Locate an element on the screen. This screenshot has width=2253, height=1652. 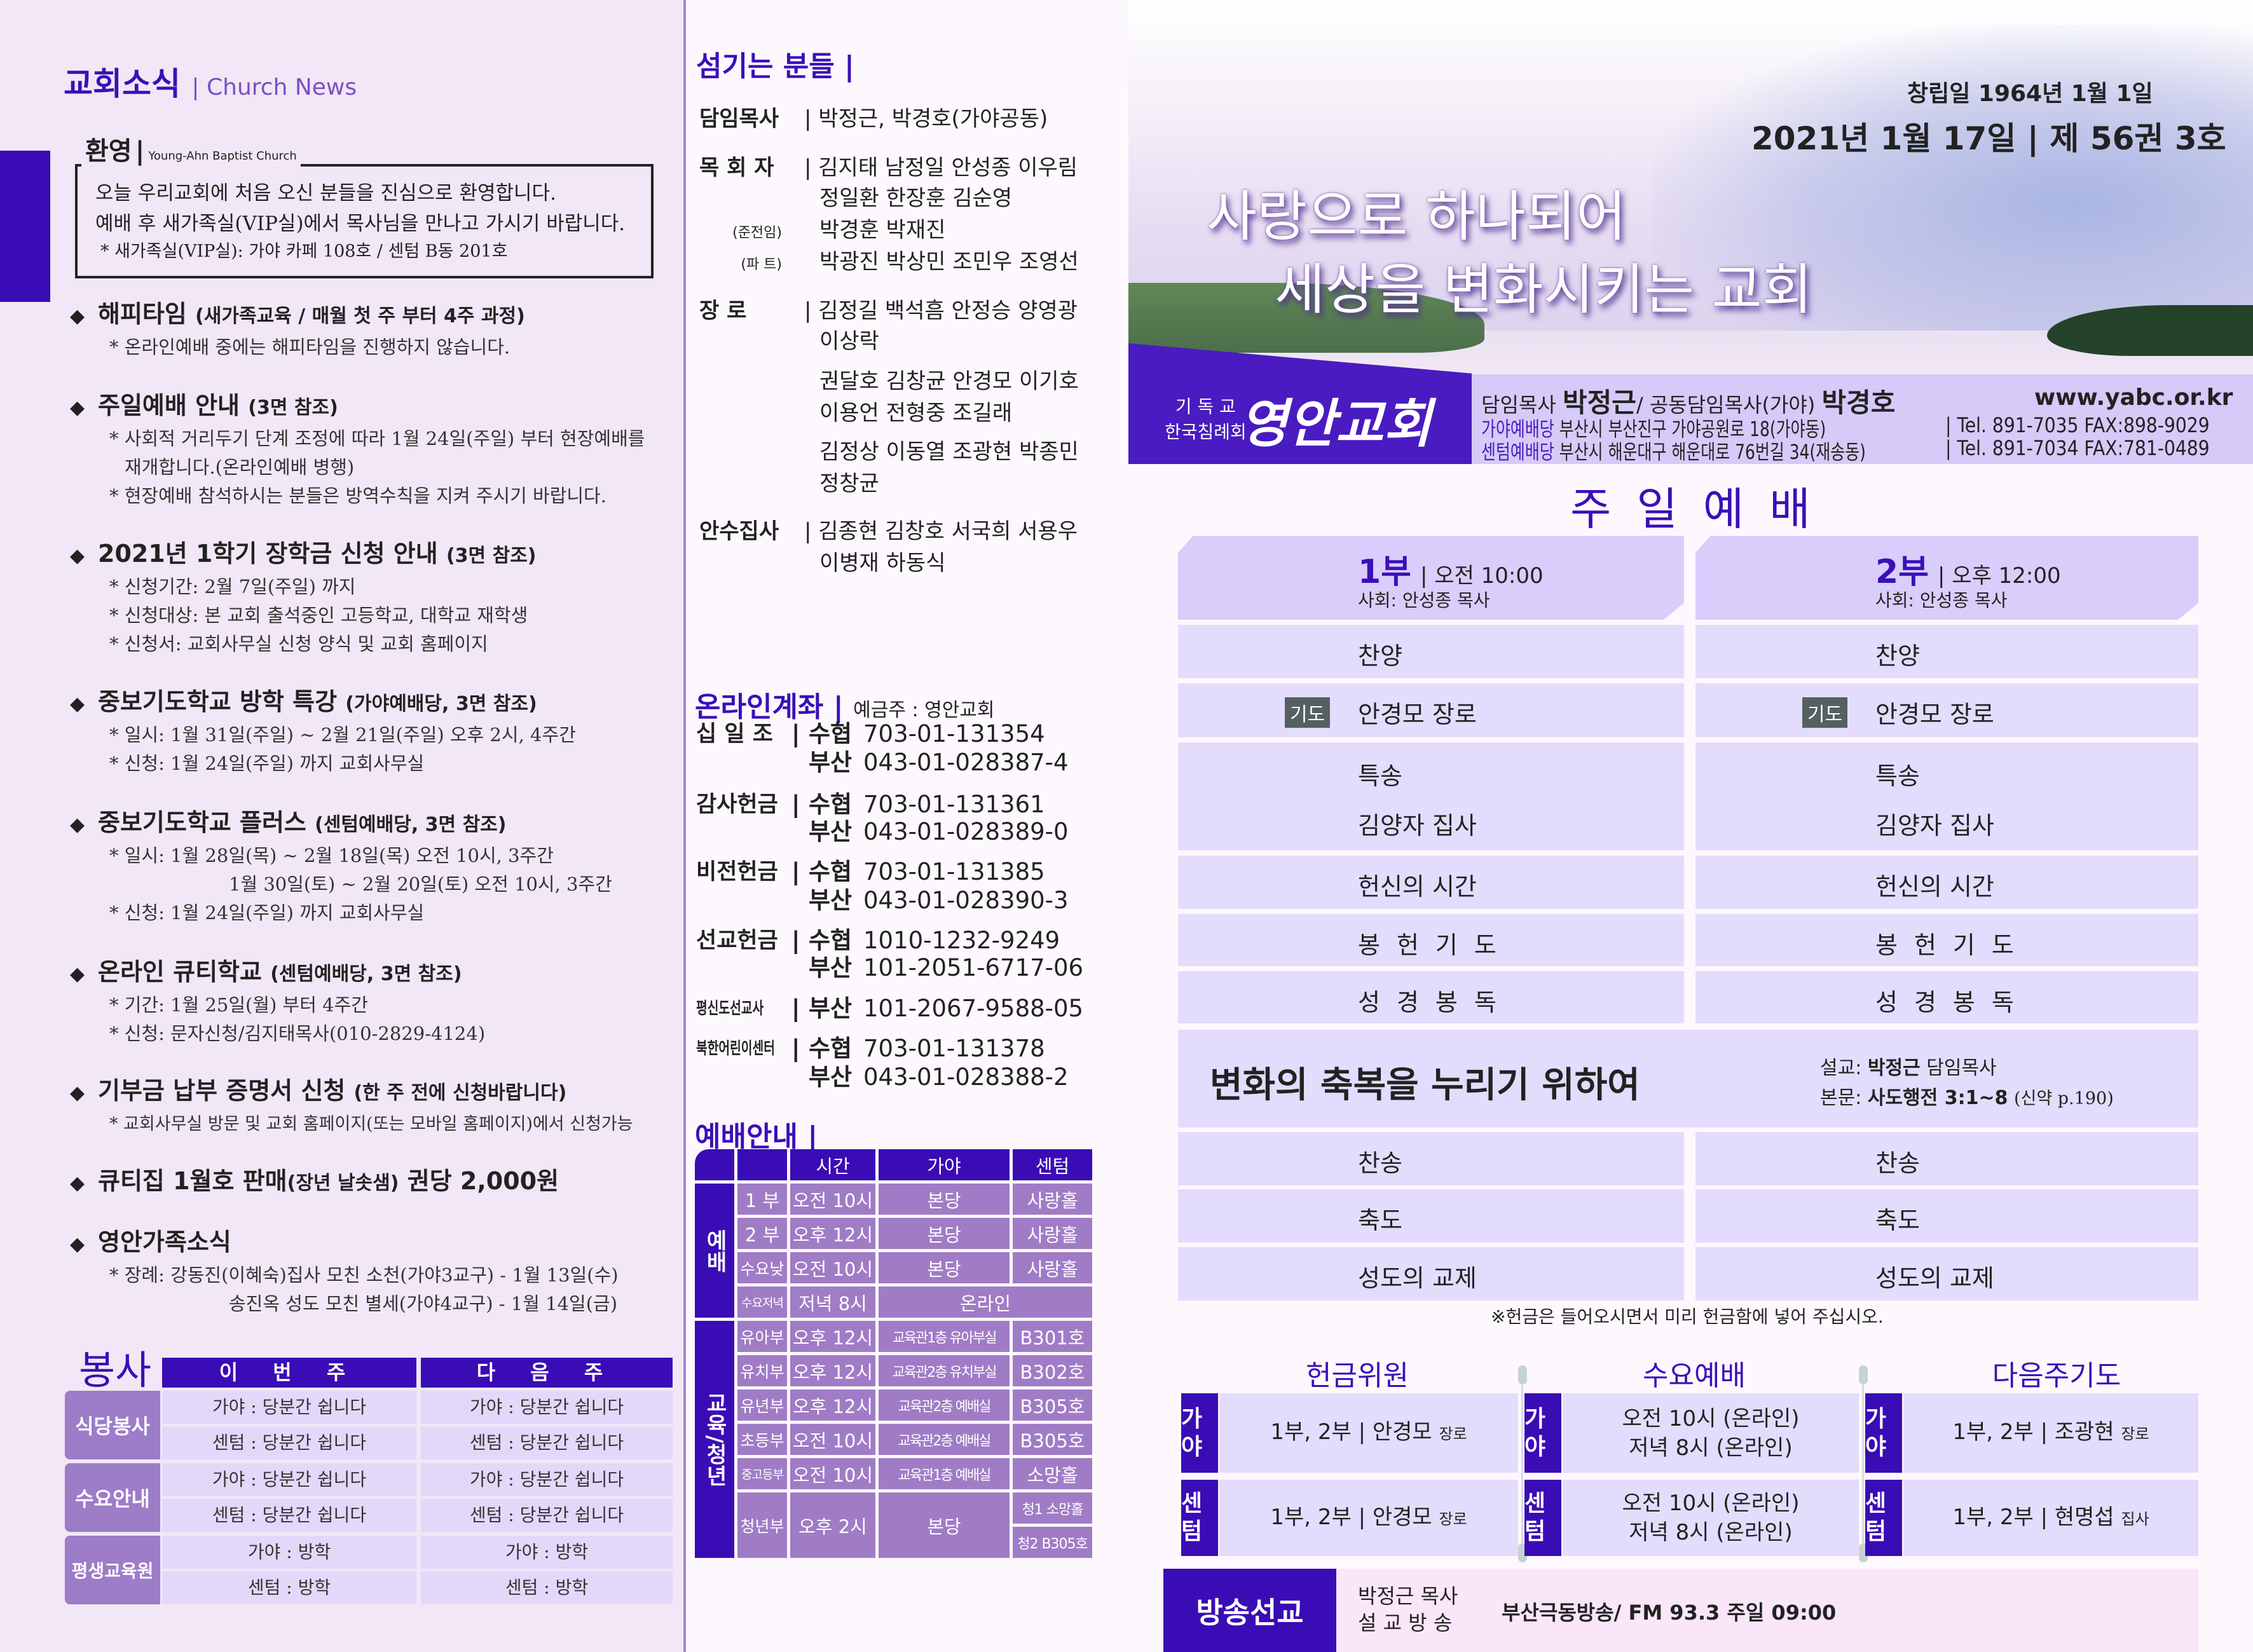
gaya-badge: 가야 is located at coordinates (1199, 1433).